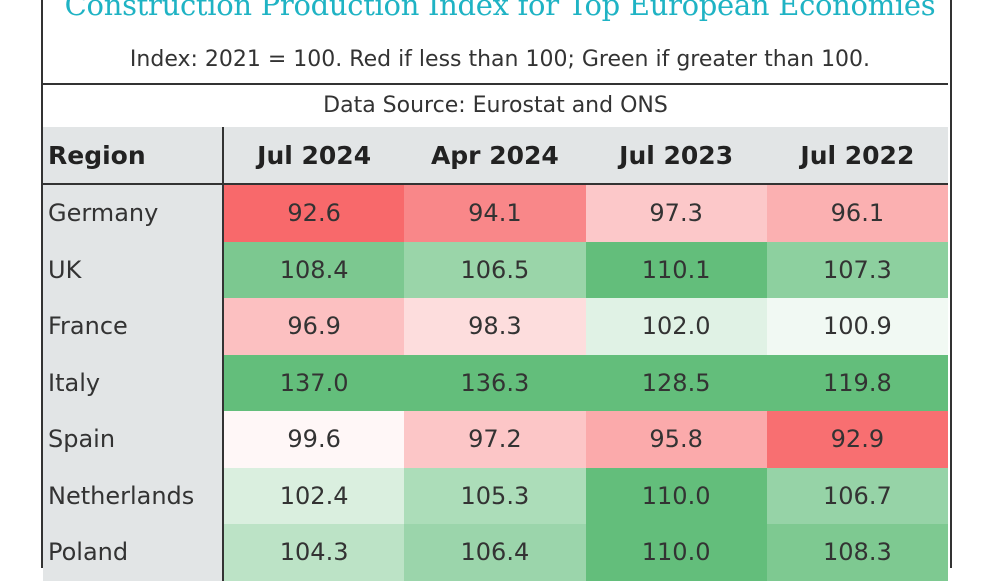 The image size is (1000, 581). I want to click on table-row: Germany 92.6 94.1 97.3 96.1, so click(495, 213).